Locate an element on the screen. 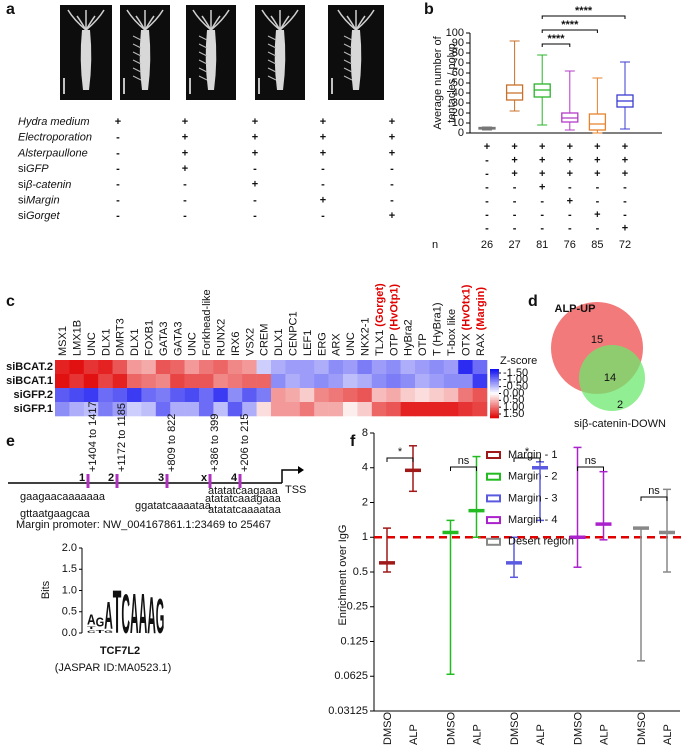  label-part: GFP is located at coordinates (37, 169).